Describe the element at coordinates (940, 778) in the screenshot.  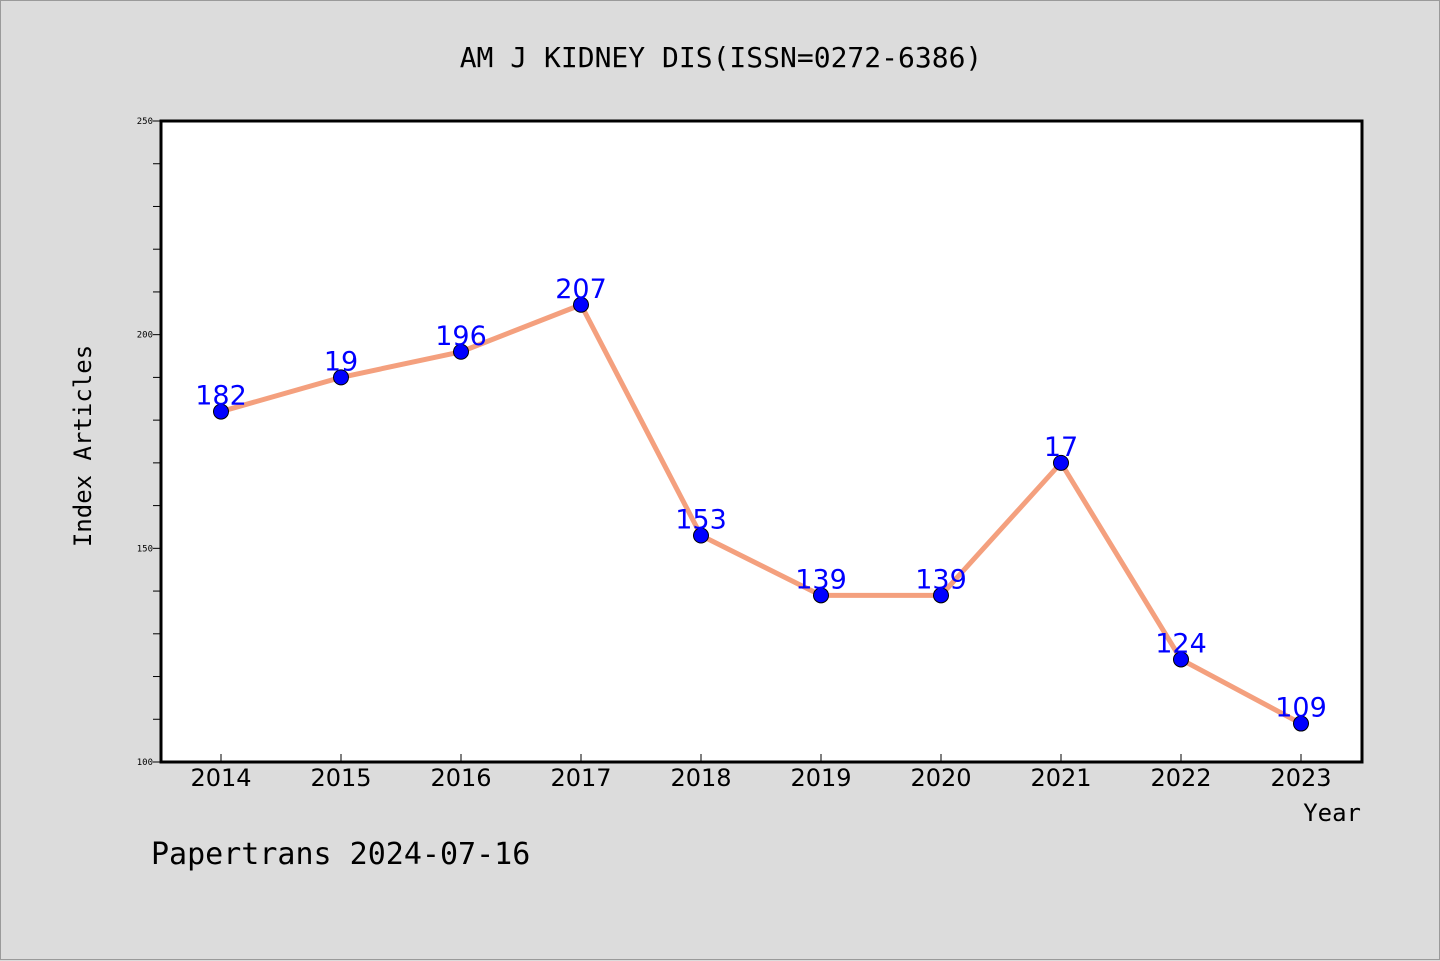
I see `x-tick-label: 2020` at that location.